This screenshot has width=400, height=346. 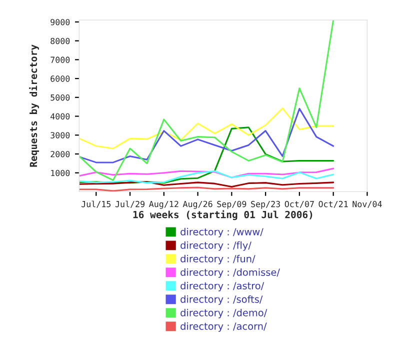 I want to click on x-tick-label: Sep/23, so click(x=265, y=204).